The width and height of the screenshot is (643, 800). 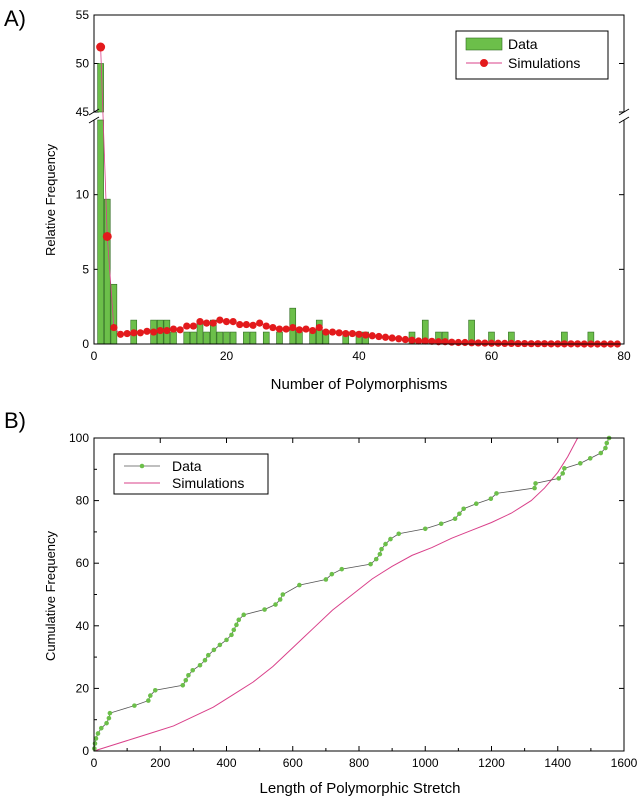 What do you see at coordinates (85, 751) in the screenshot?
I see `y-tick-label: 0` at bounding box center [85, 751].